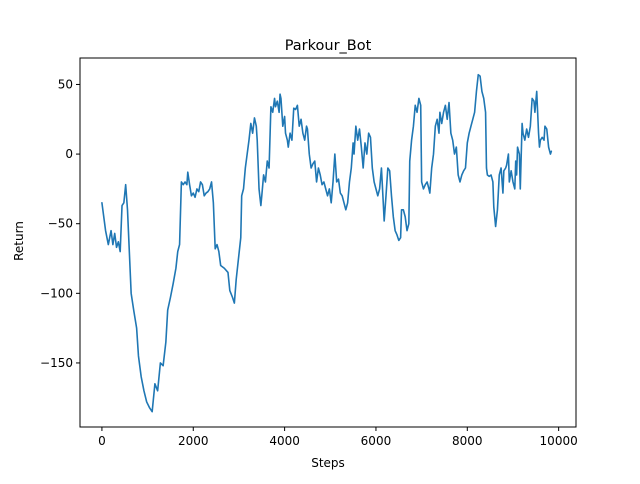  What do you see at coordinates (65, 84) in the screenshot?
I see `y-tick-label: 50` at bounding box center [65, 84].